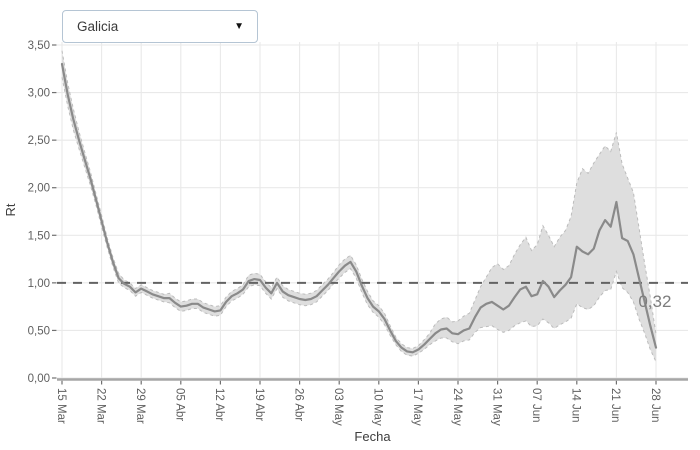 The image size is (700, 450). I want to click on y-tick-label: 0,50, so click(39, 331).